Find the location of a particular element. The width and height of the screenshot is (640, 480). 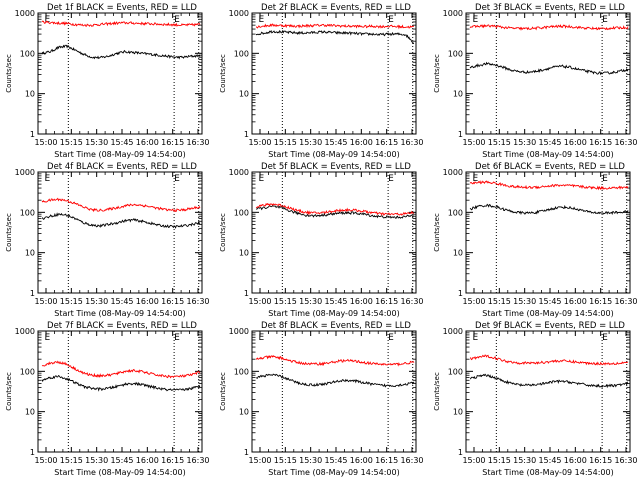

panel-title: Det 7f BLACK = Events, RED = LLD is located at coordinates (122, 326).